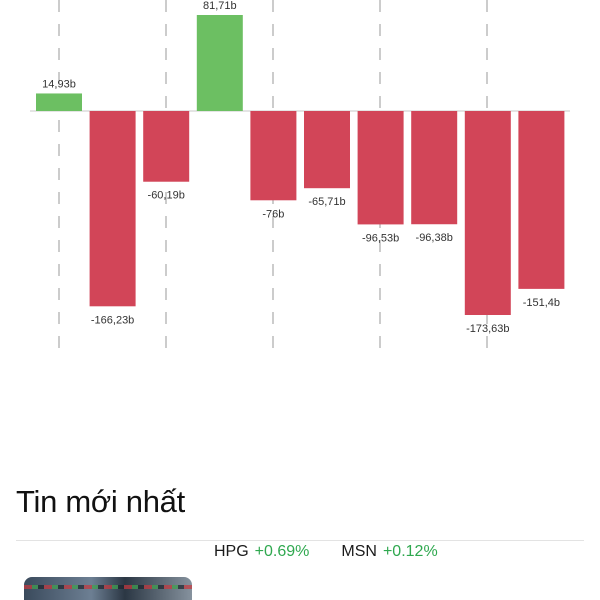 The width and height of the screenshot is (600, 600). Describe the element at coordinates (541, 303) in the screenshot. I see `bar-value-label: -151,4b` at that location.